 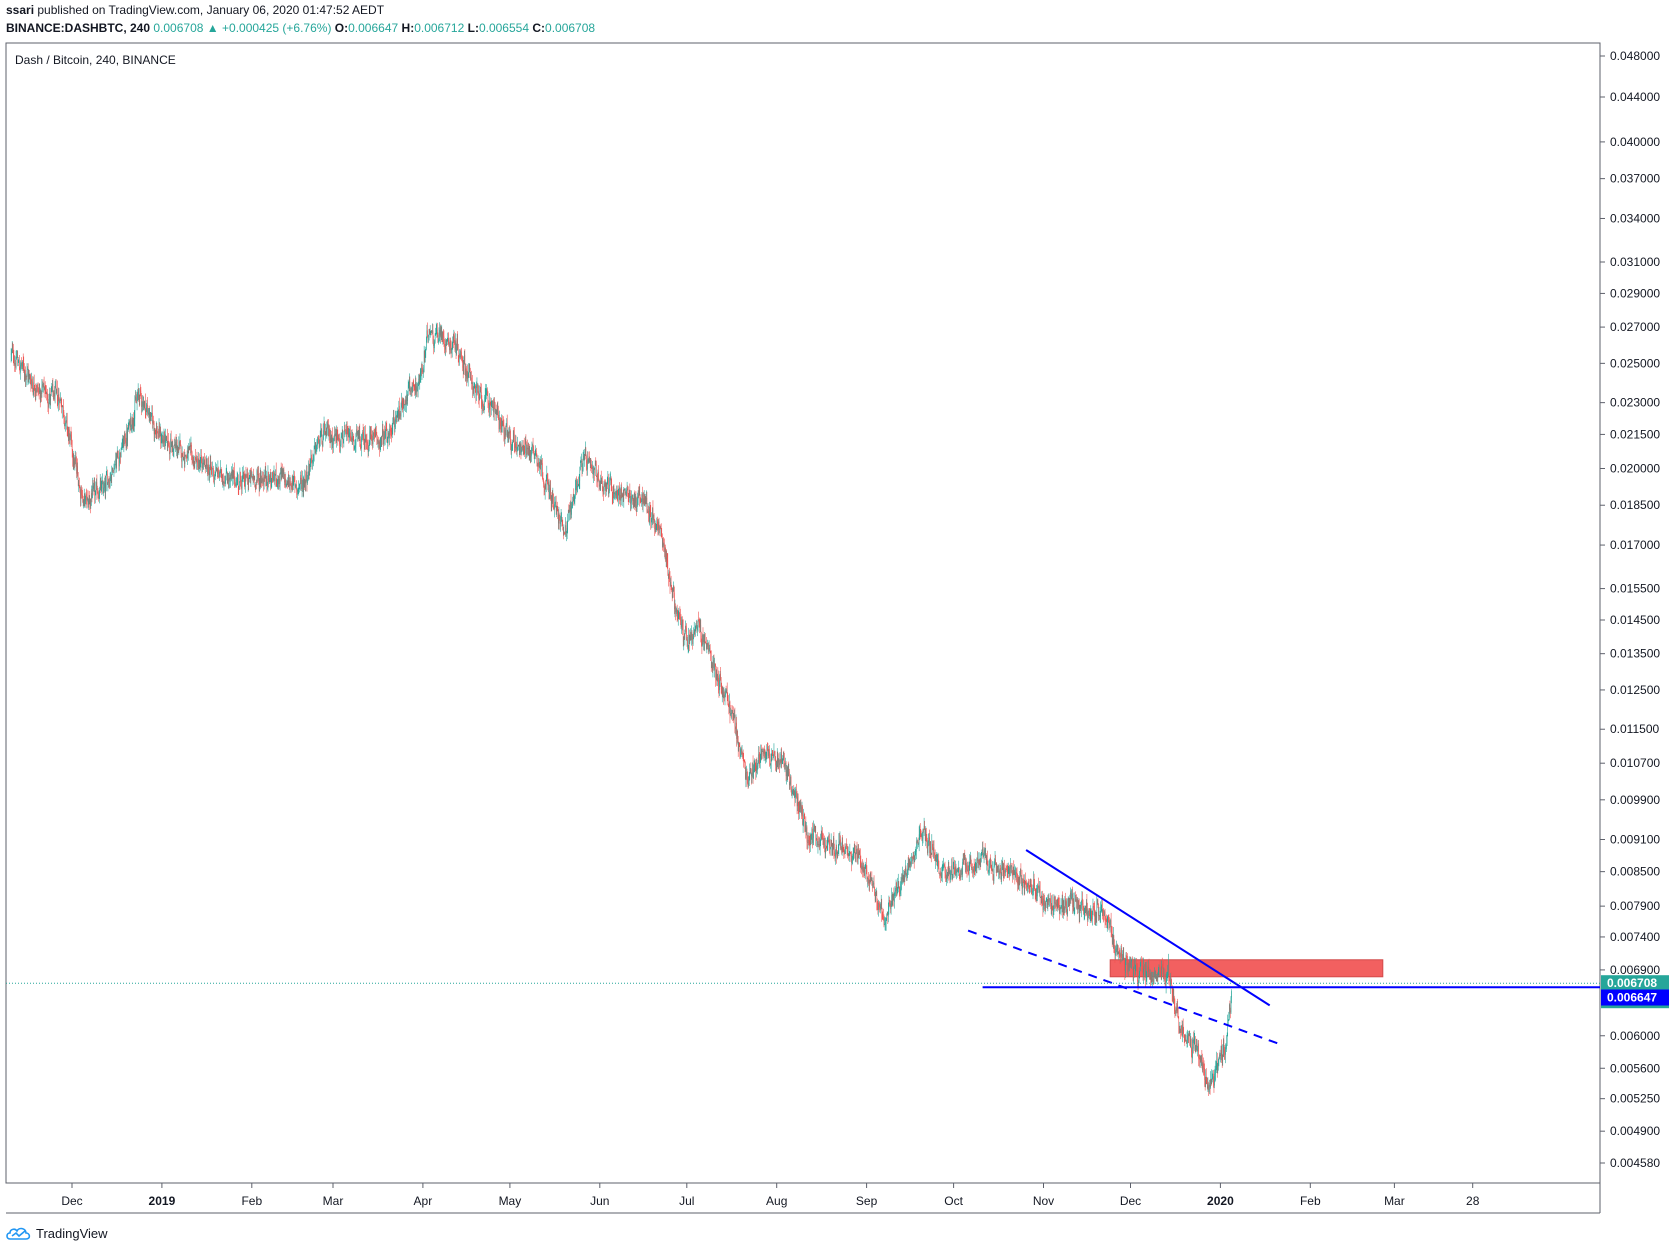 What do you see at coordinates (1148, 928) in the screenshot?
I see `descending-trendline` at bounding box center [1148, 928].